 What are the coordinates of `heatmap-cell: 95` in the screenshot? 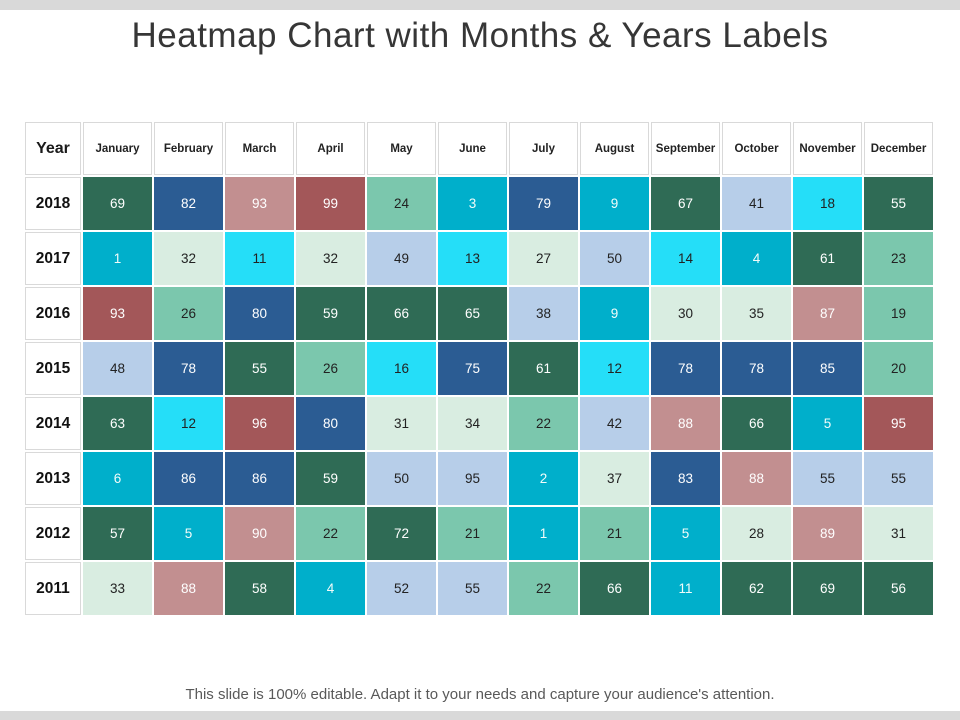 It's located at (472, 478).